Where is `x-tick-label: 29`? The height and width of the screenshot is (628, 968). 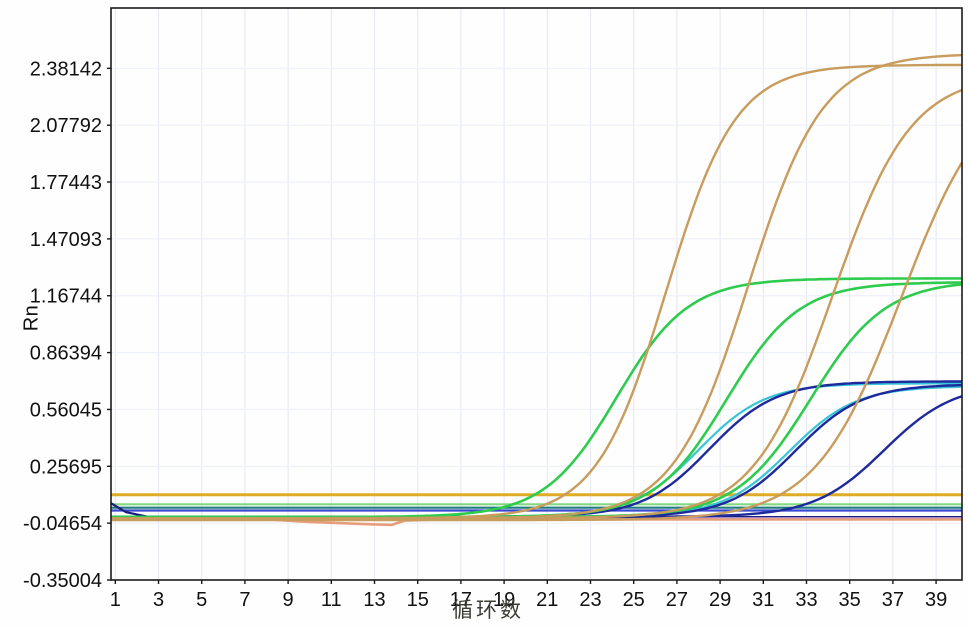 x-tick-label: 29 is located at coordinates (720, 600).